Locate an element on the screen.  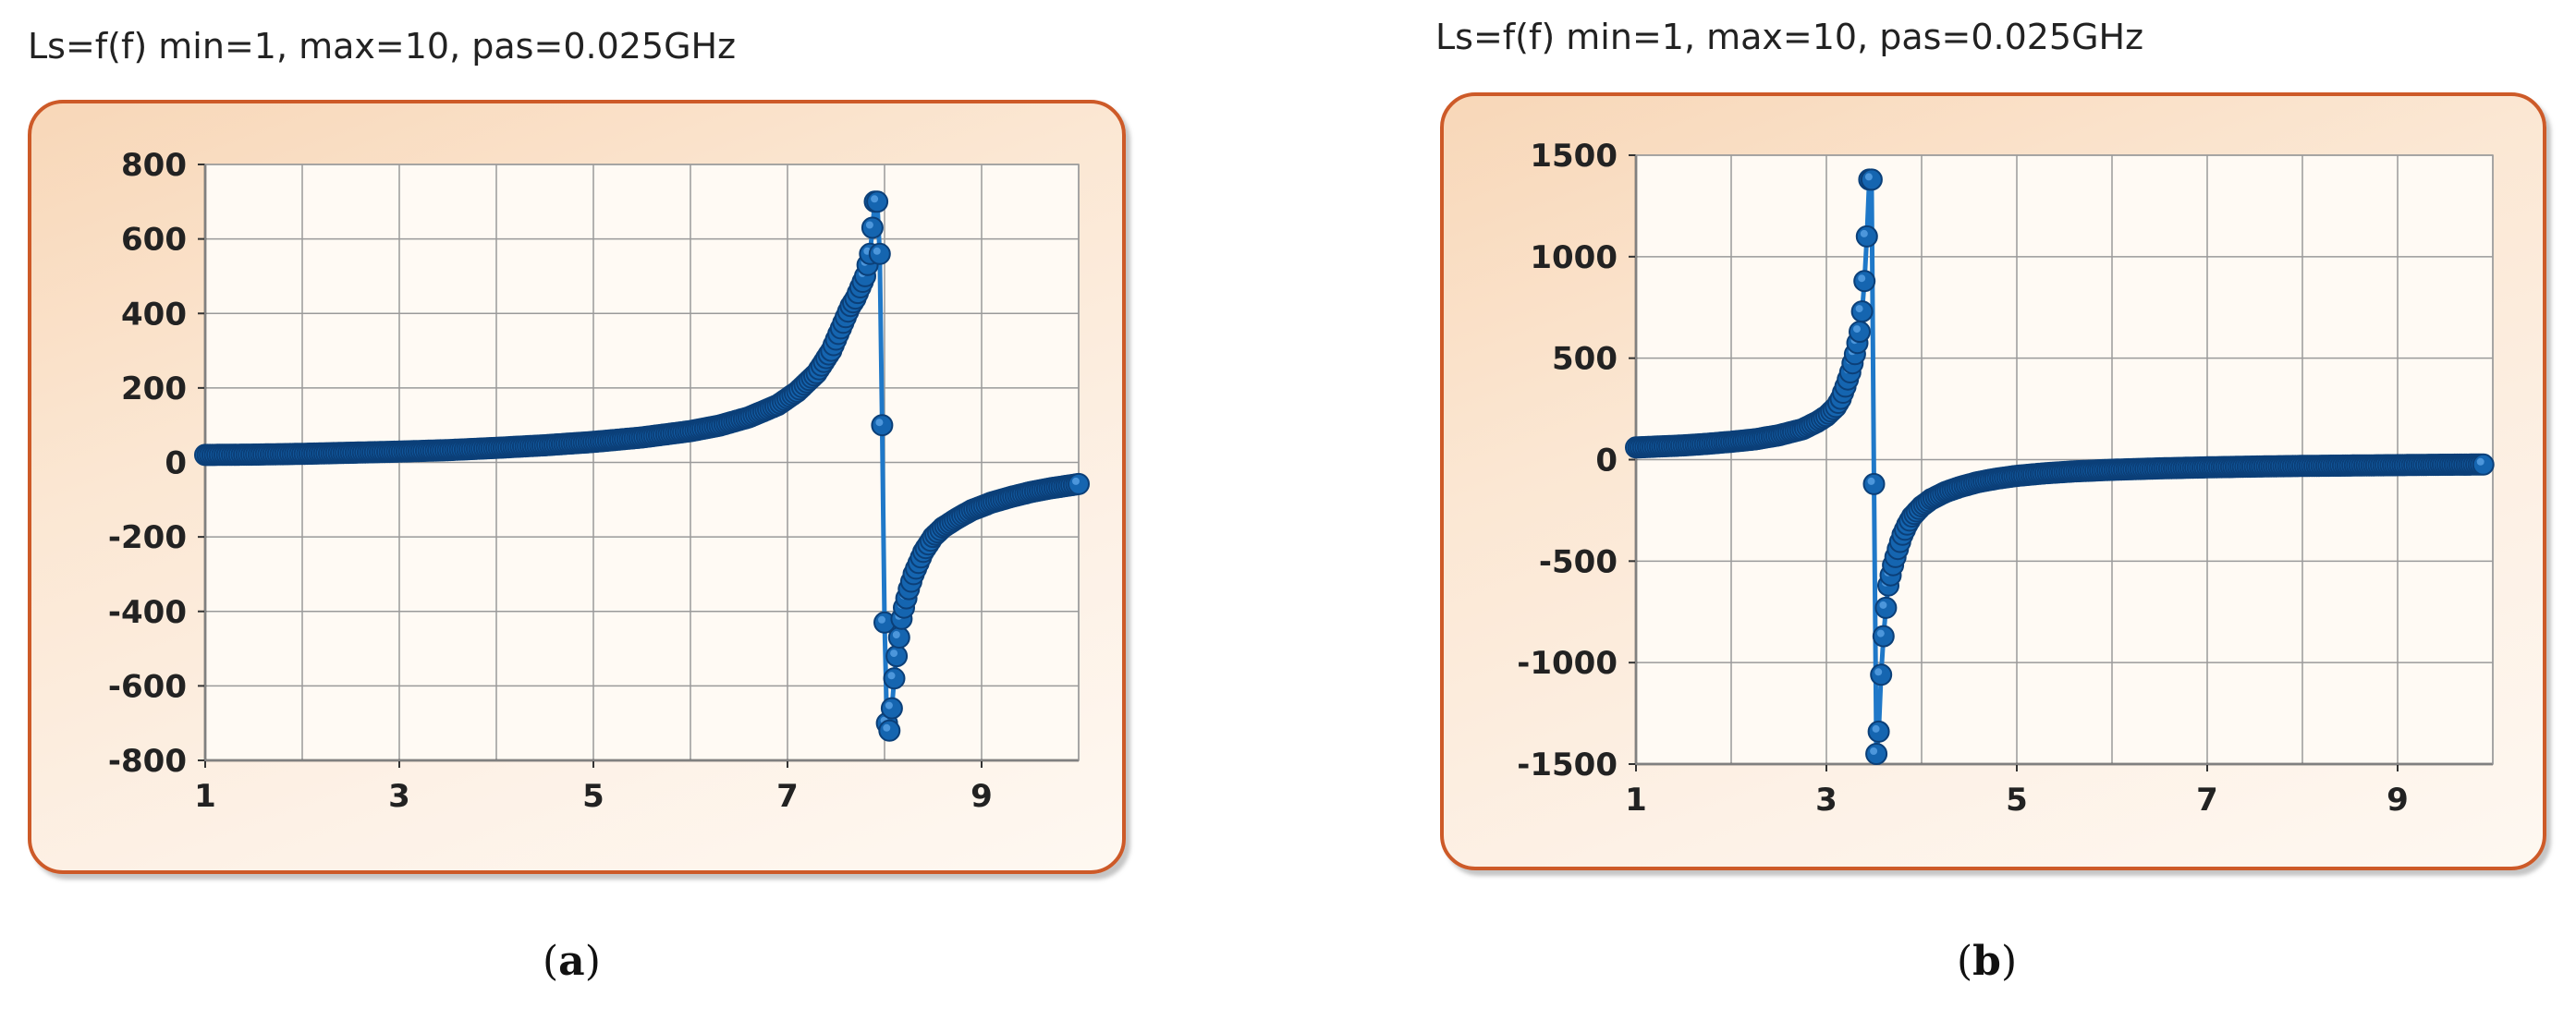
y-tick-label: 800 is located at coordinates (154, 165).